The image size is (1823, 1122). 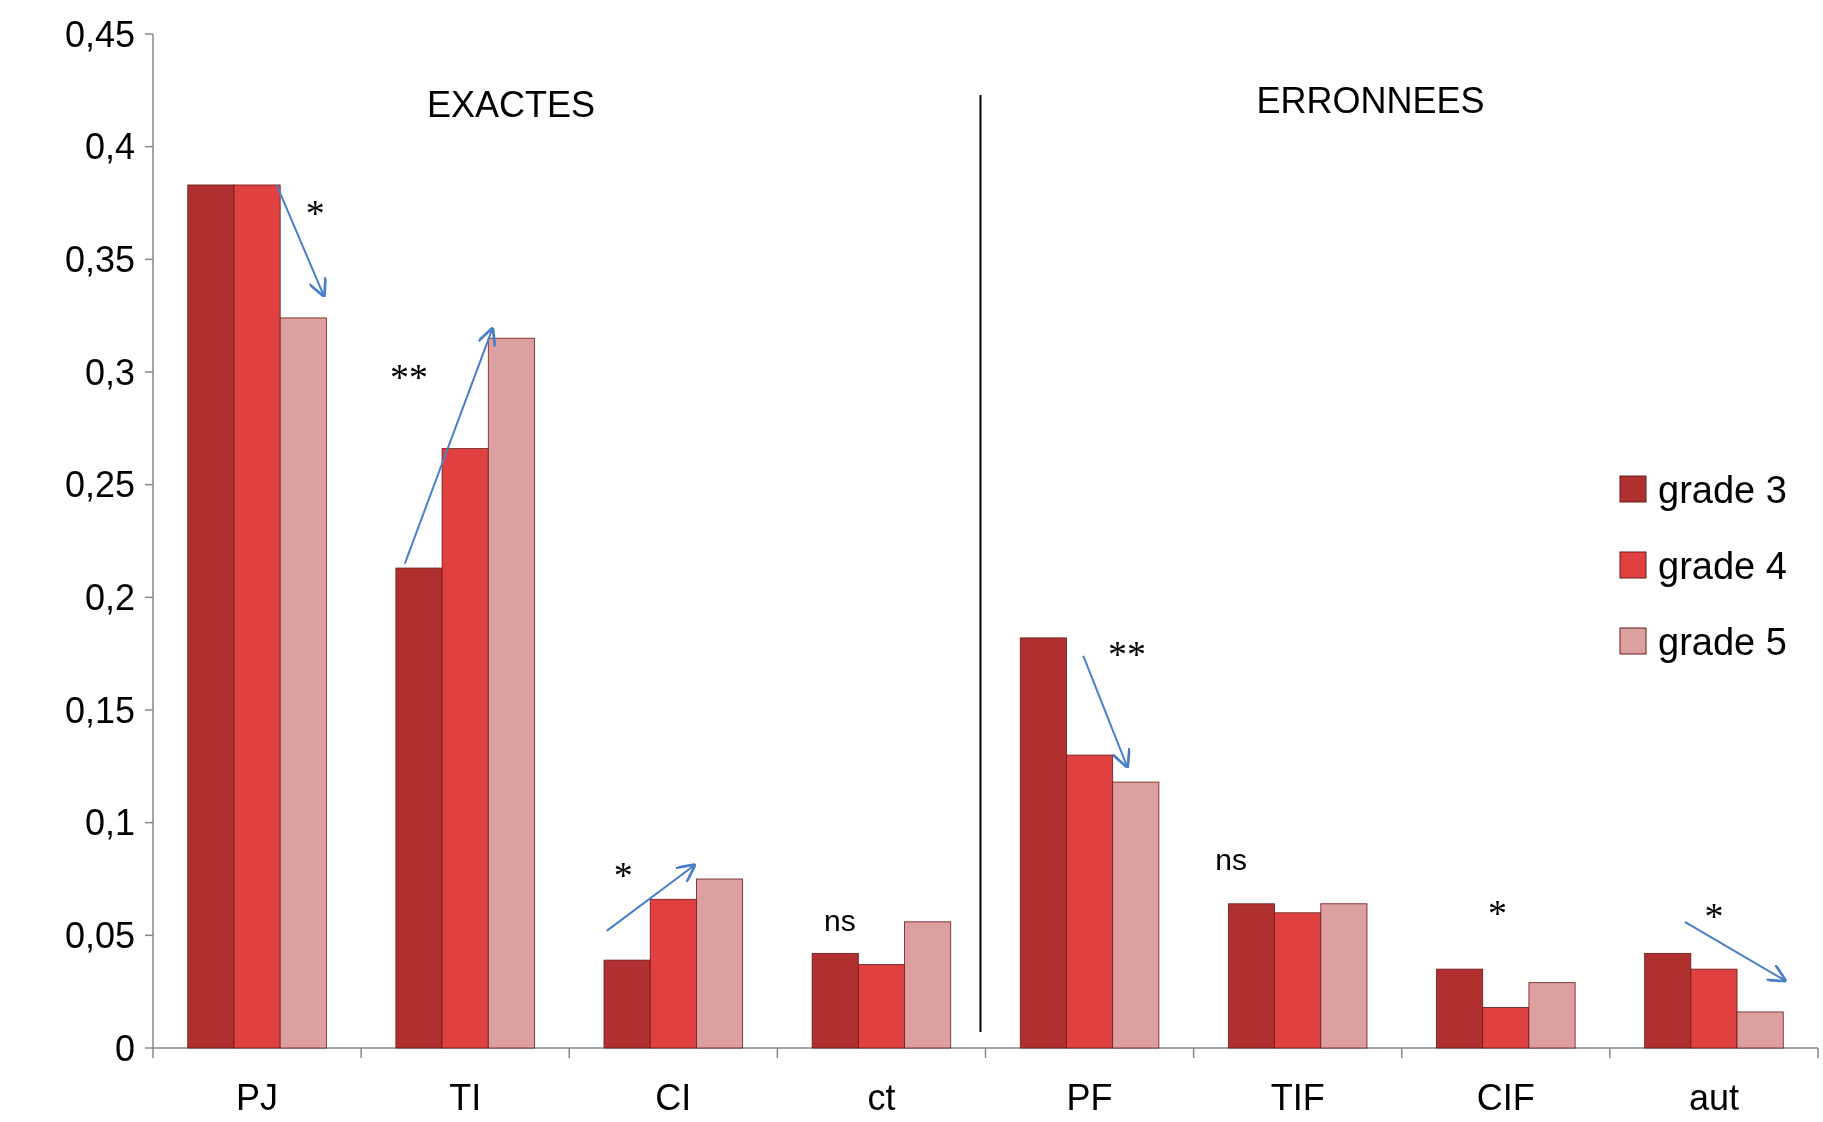 I want to click on x-tick-label: TIF, so click(x=1297, y=1097).